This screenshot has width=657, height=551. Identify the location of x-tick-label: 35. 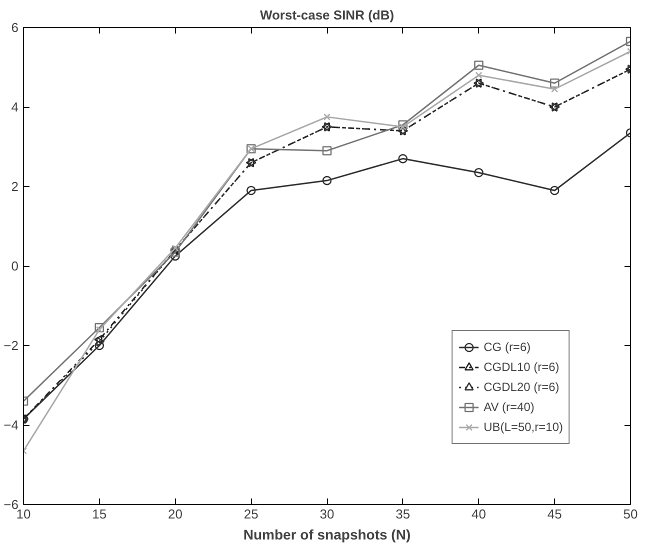
(403, 514).